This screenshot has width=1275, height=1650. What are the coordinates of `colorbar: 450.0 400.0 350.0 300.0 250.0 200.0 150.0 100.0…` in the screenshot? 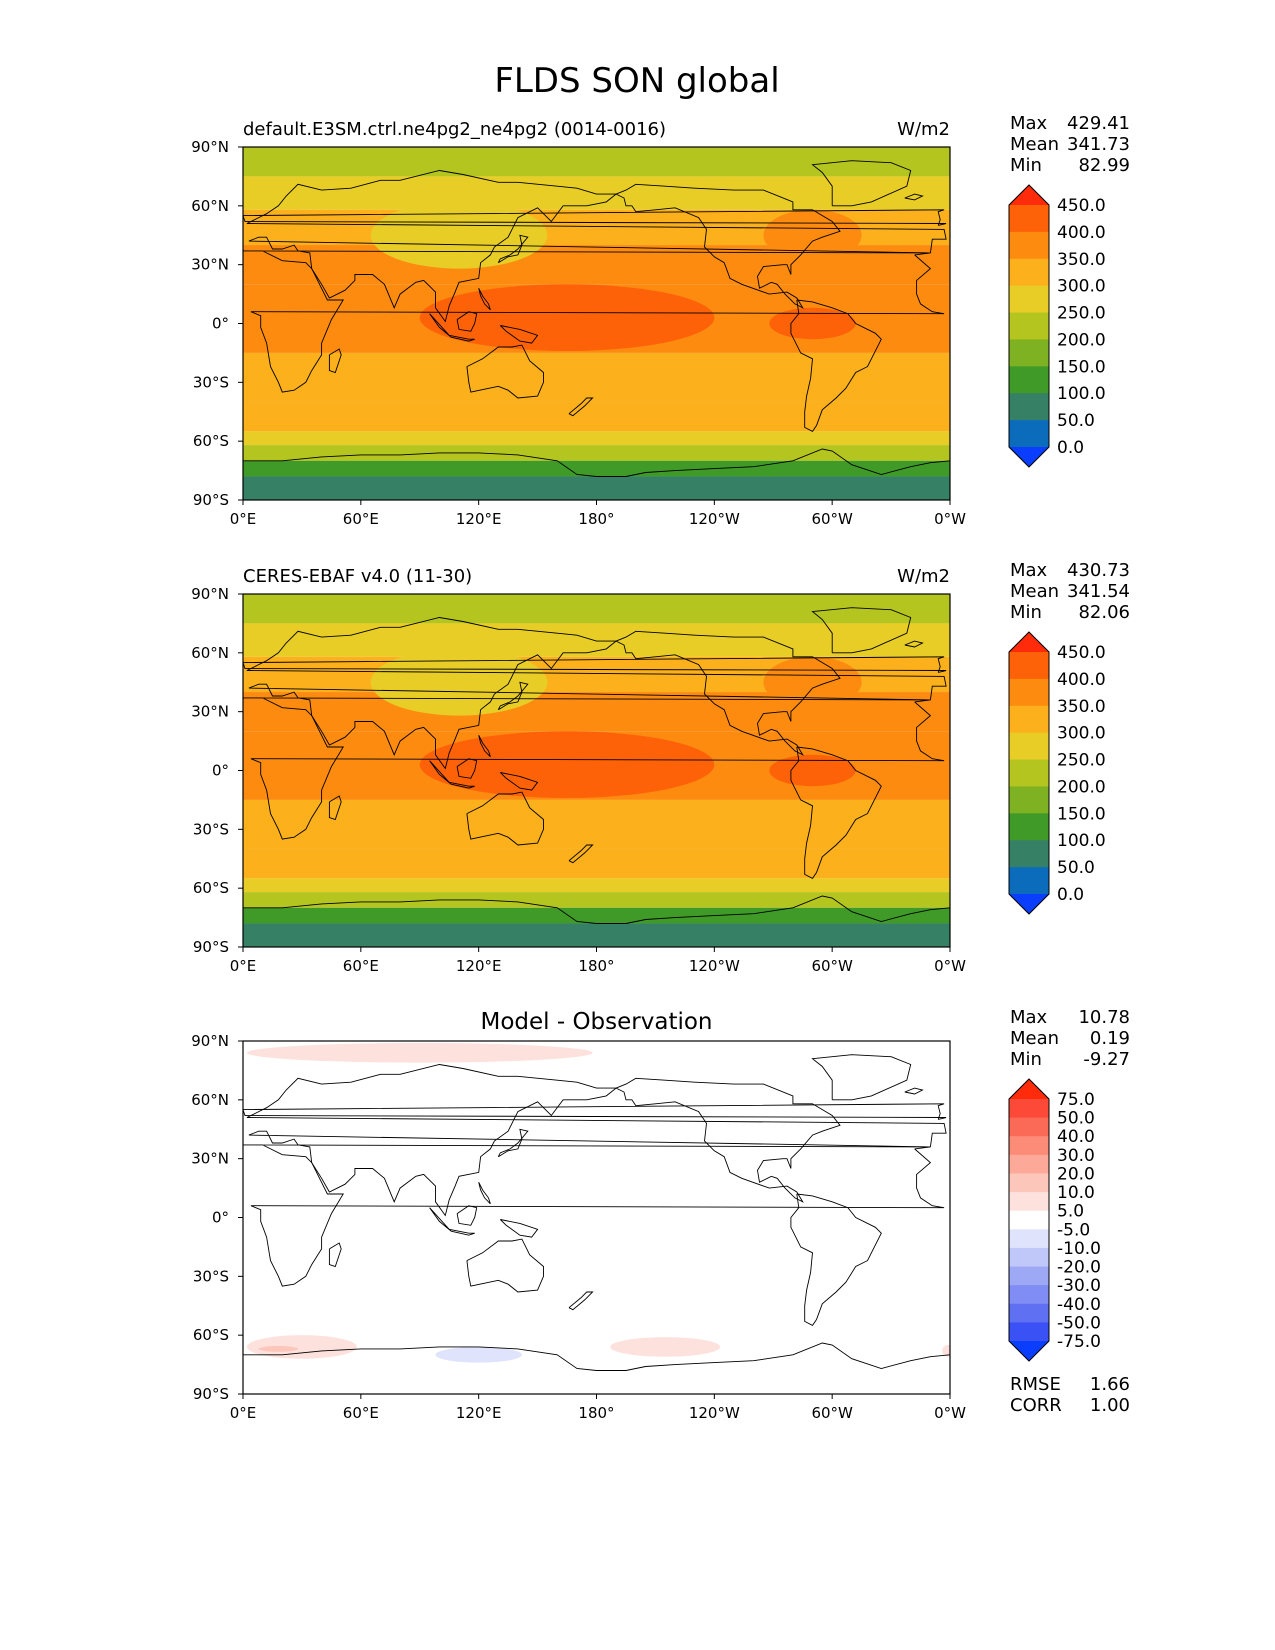 It's located at (1057, 773).